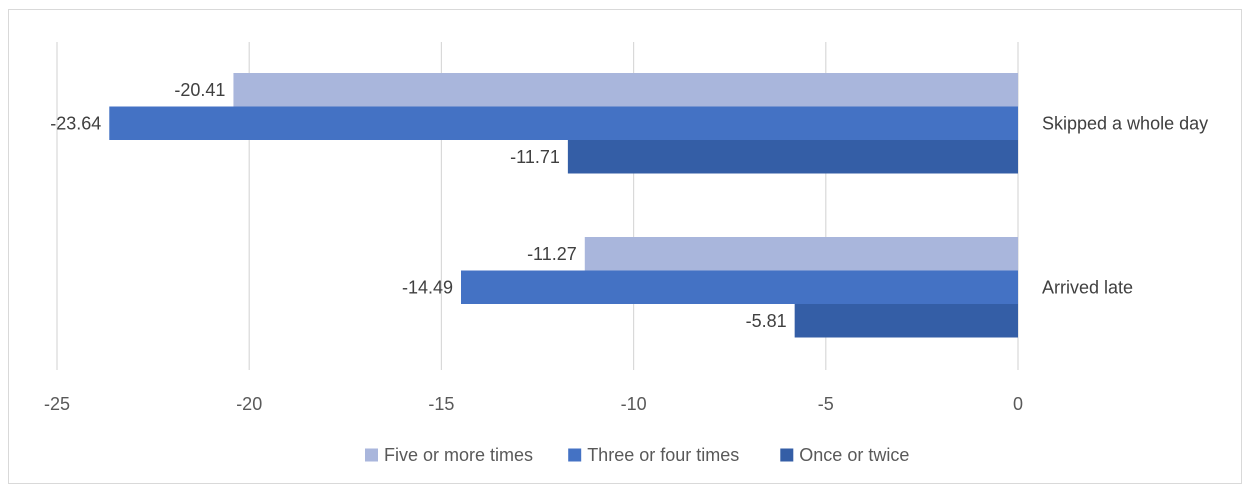 The width and height of the screenshot is (1248, 485). Describe the element at coordinates (1018, 404) in the screenshot. I see `x-tick-label: 0` at that location.